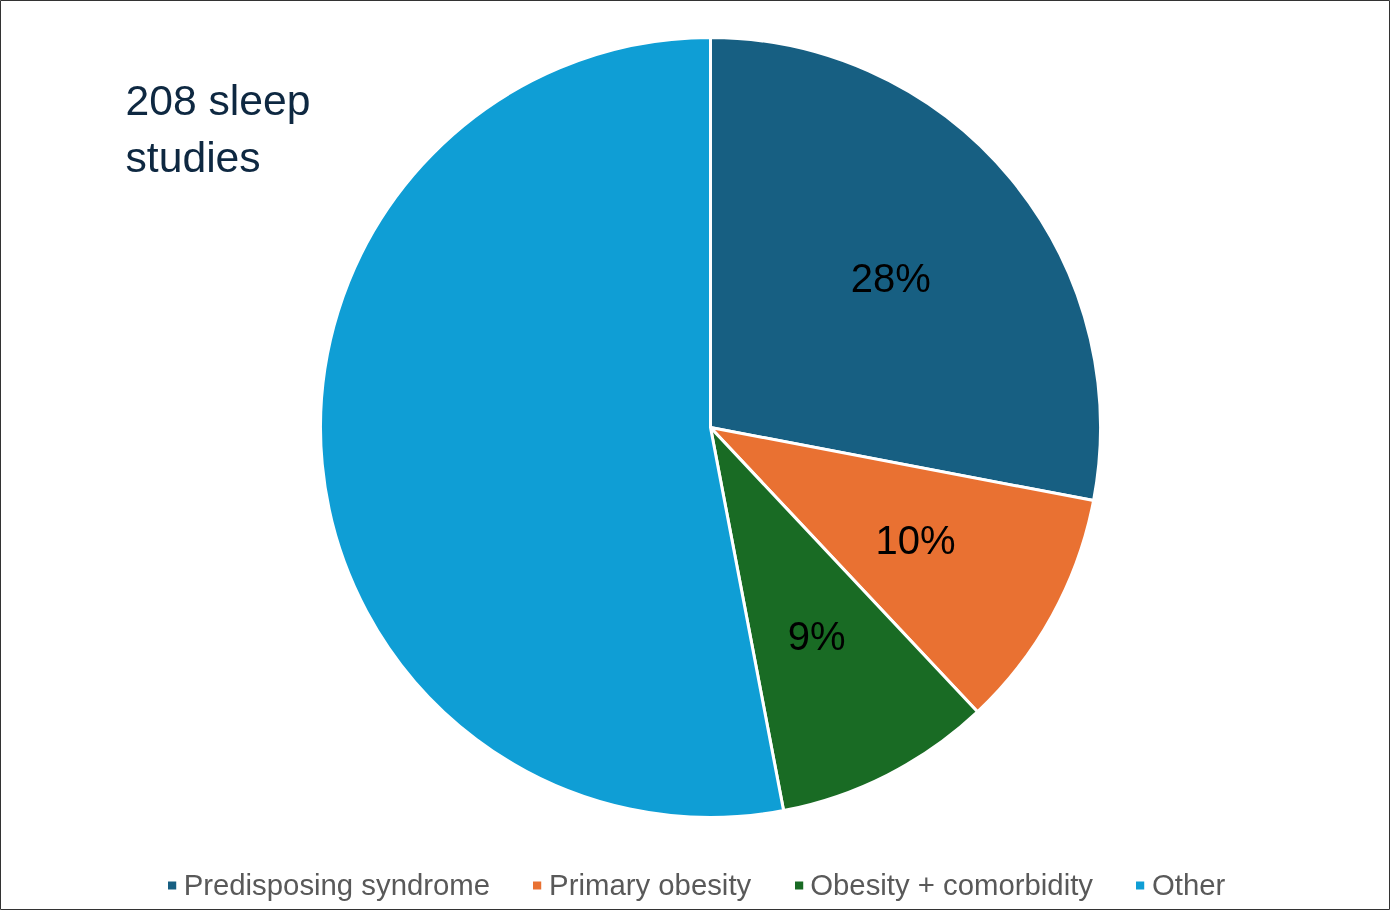 The height and width of the screenshot is (917, 1396). Describe the element at coordinates (650, 885) in the screenshot. I see `legend-label: Primary obesity` at that location.